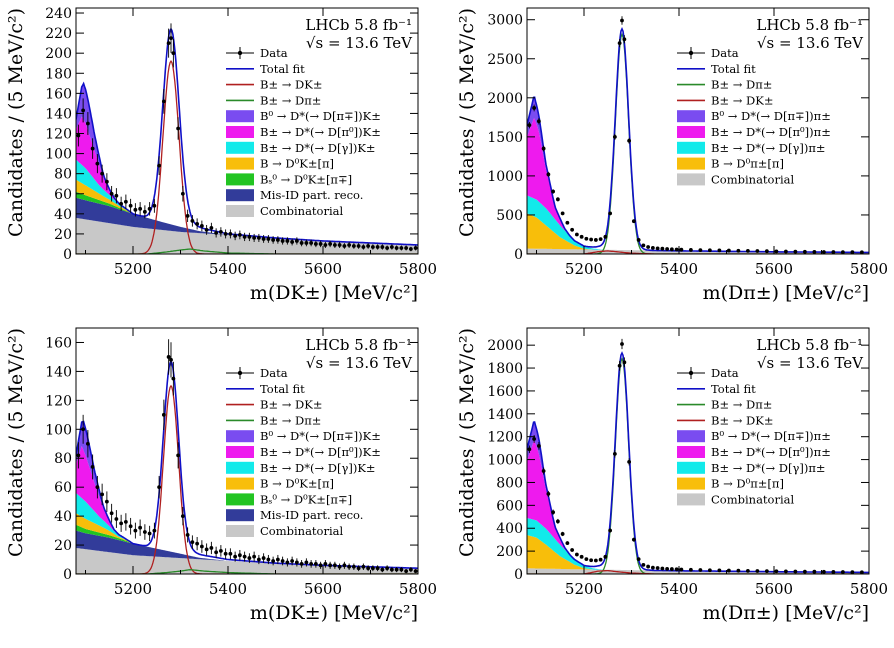 This screenshot has height=648, width=894. I want to click on legend-label: B± → Dπ±, so click(290, 420).